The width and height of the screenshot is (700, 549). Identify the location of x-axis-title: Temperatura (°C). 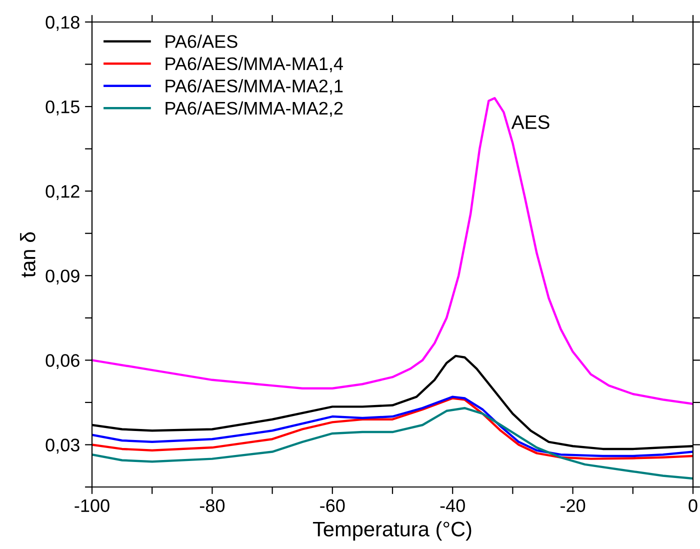
(392, 531).